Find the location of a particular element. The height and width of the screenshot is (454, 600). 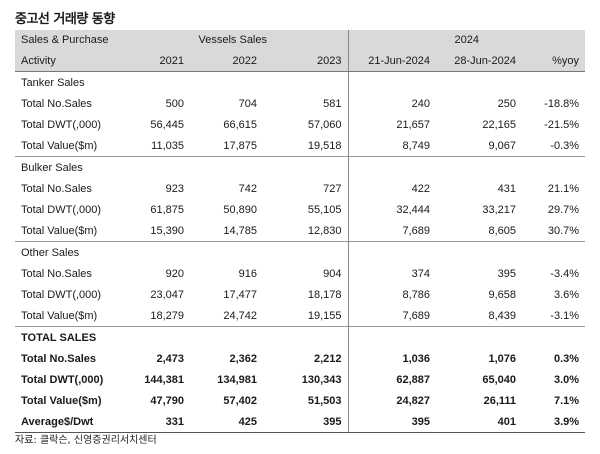

table-cell: 134,981 is located at coordinates (237, 379).